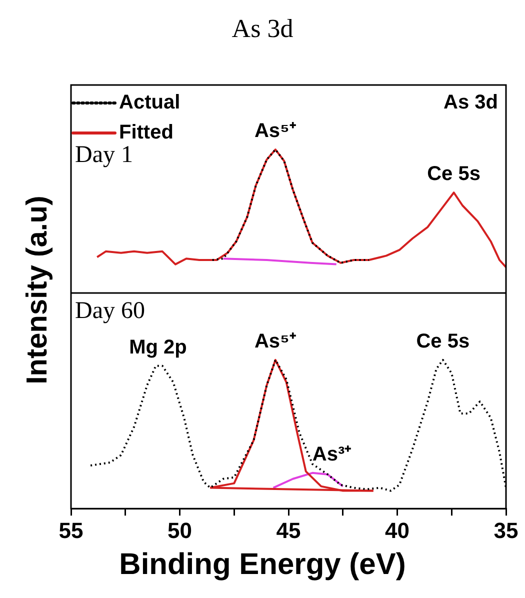 This screenshot has width=525, height=598. Describe the element at coordinates (71, 530) in the screenshot. I see `x-tick-label: 55` at that location.